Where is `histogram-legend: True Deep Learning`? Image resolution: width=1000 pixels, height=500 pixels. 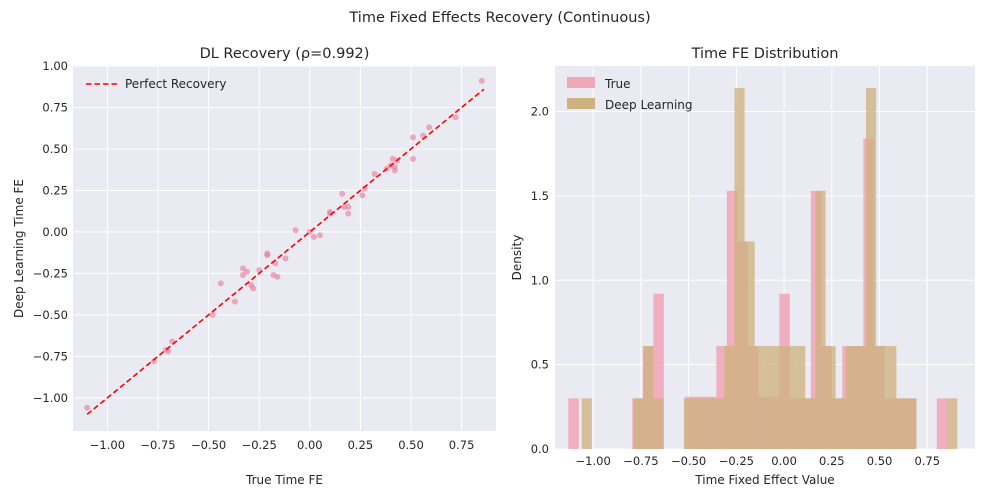
histogram-legend: True Deep Learning is located at coordinates (630, 94).